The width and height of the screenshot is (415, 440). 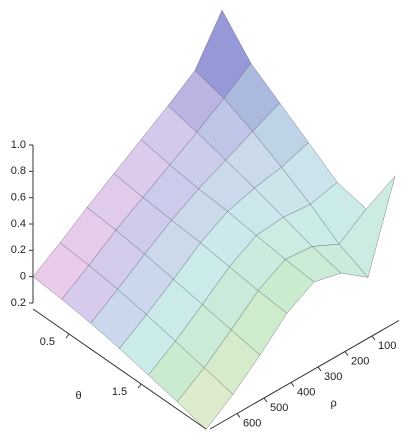 I want to click on surface-cell, so click(x=205, y=398).